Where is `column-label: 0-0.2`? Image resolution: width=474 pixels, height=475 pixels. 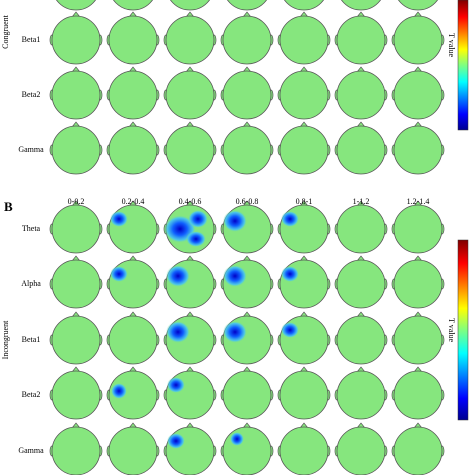
column-label: 0-0.2 is located at coordinates (76, 201).